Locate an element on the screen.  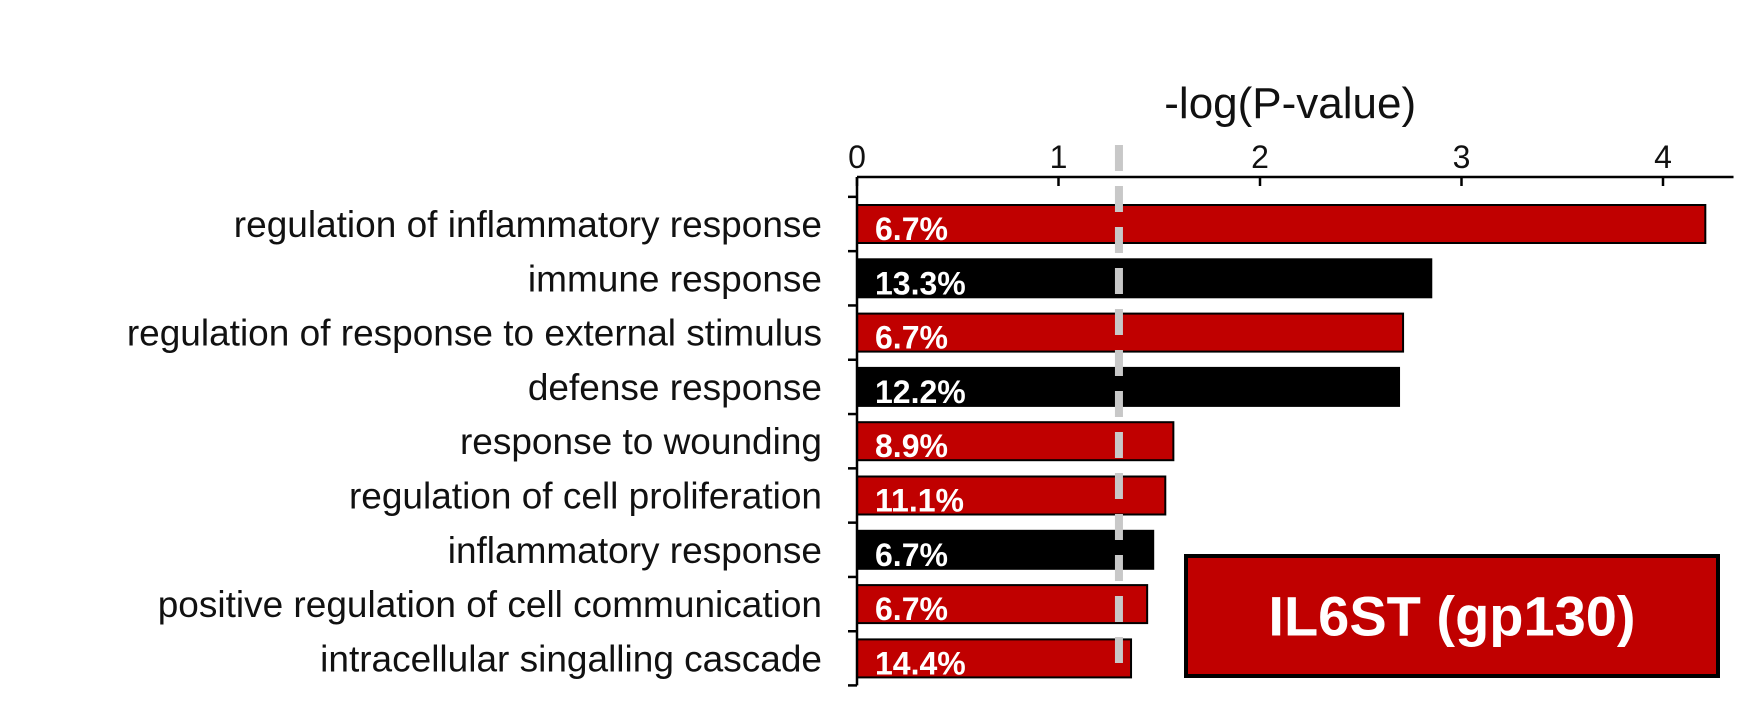
x-tick-label-0: 0 is located at coordinates (857, 157).